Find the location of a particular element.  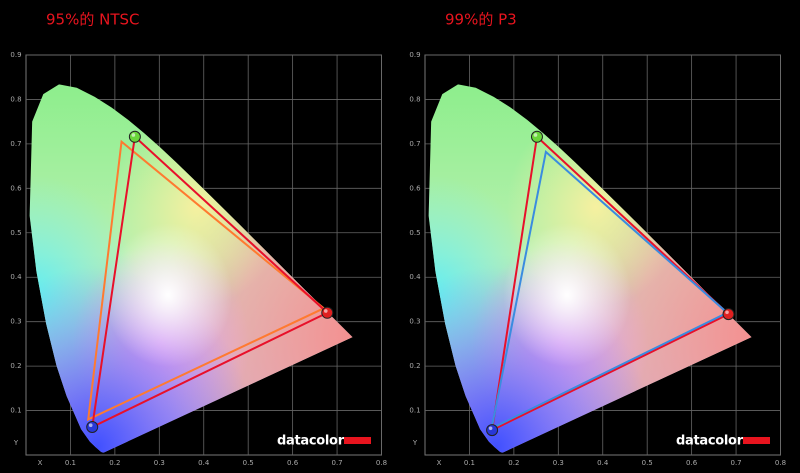

chart-title: 99%的 P3 is located at coordinates (481, 20).